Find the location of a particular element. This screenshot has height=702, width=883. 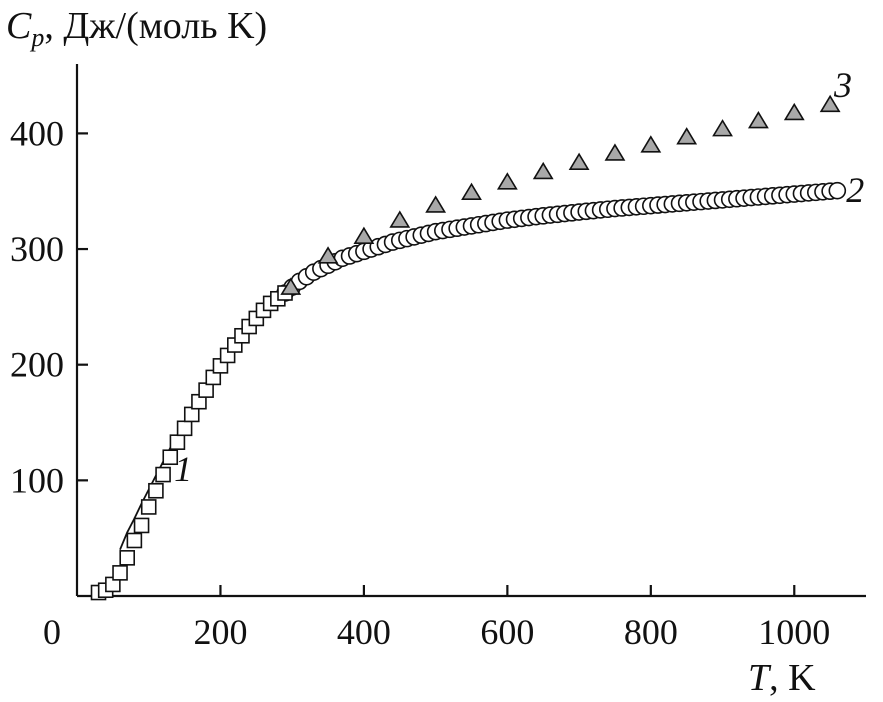

curve-label-1: 1 is located at coordinates (183, 469).